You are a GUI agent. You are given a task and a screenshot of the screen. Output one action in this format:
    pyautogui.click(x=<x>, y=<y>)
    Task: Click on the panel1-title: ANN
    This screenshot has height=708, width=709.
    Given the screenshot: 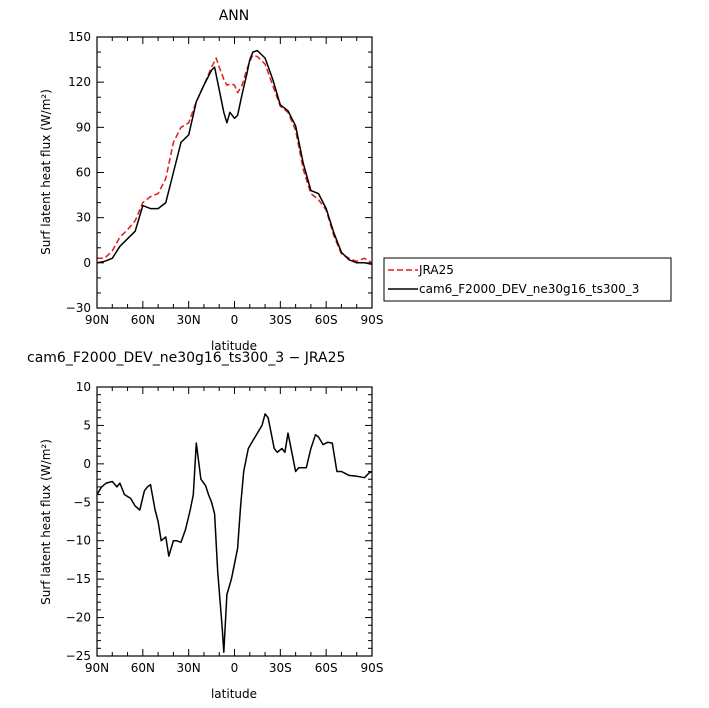 What is the action you would take?
    pyautogui.click(x=234, y=16)
    